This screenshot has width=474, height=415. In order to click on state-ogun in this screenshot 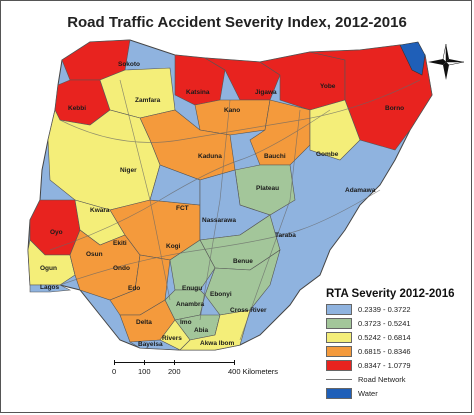, I will do `click(51, 262)`.